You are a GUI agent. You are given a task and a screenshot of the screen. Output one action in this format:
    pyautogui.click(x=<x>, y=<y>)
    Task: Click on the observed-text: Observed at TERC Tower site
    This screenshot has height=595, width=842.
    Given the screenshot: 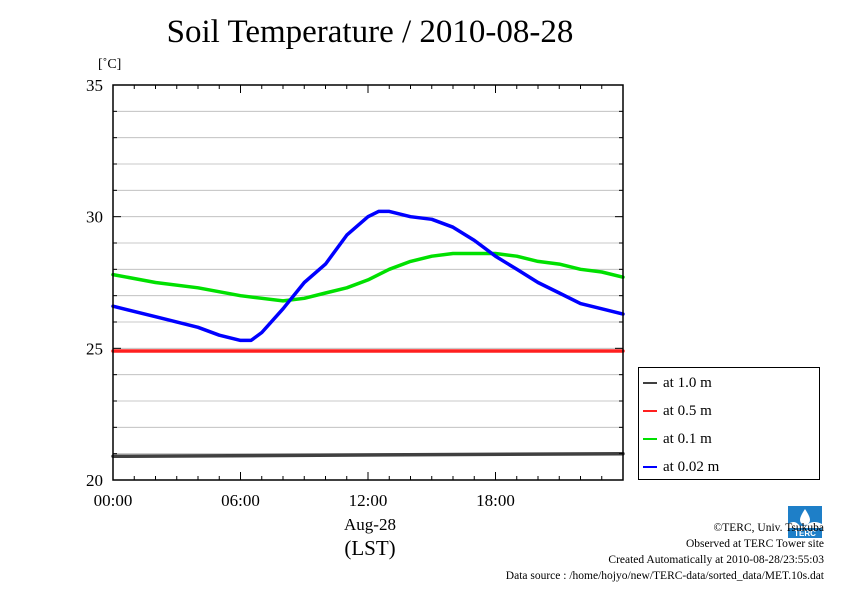 What is the action you would take?
    pyautogui.click(x=754, y=544)
    